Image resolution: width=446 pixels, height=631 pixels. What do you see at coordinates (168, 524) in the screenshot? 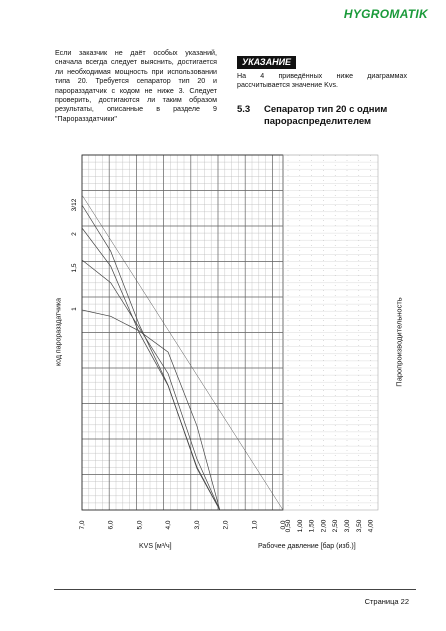
I see `kvs-tick-label: 4,0` at bounding box center [168, 524].